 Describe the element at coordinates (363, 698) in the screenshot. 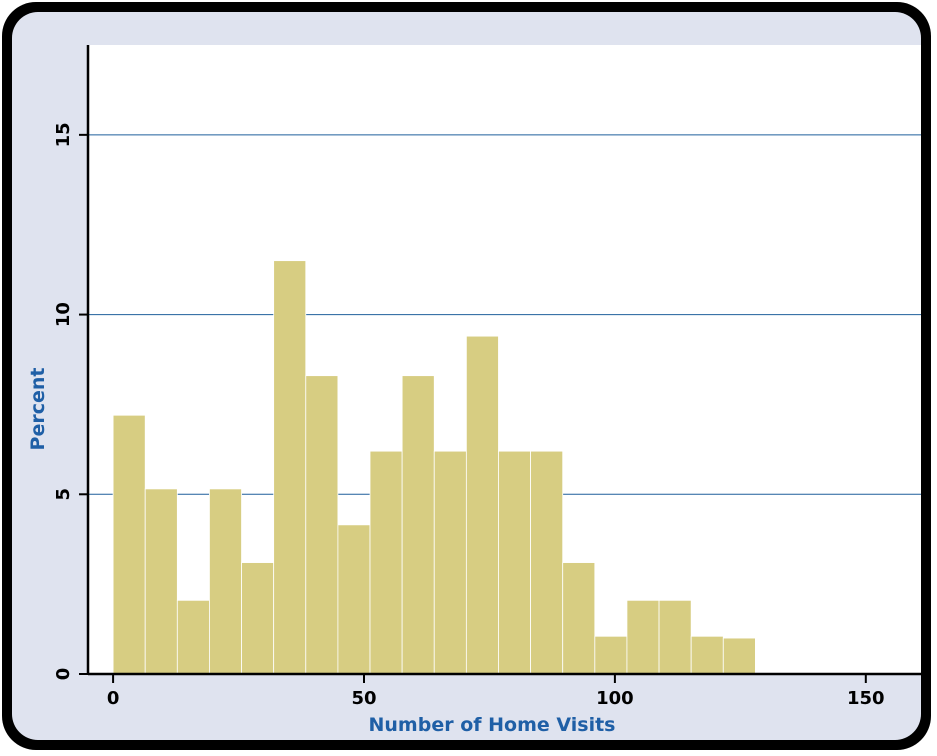

I see `x-tick-label-50: 50` at that location.